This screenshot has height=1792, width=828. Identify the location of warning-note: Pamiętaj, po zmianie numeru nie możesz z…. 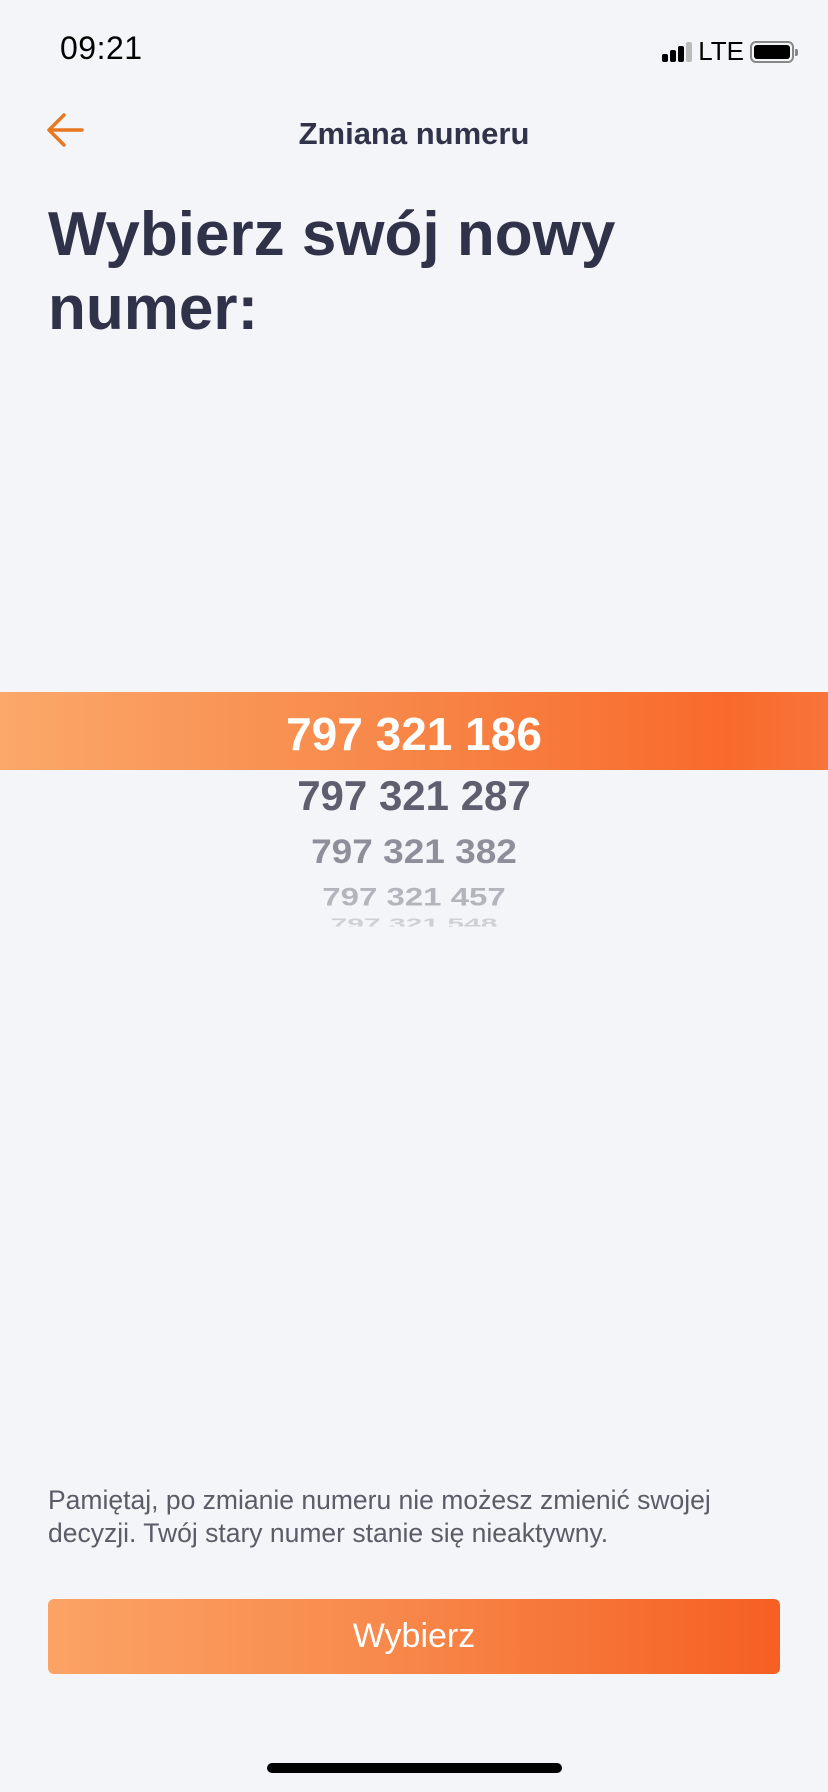
(379, 1516).